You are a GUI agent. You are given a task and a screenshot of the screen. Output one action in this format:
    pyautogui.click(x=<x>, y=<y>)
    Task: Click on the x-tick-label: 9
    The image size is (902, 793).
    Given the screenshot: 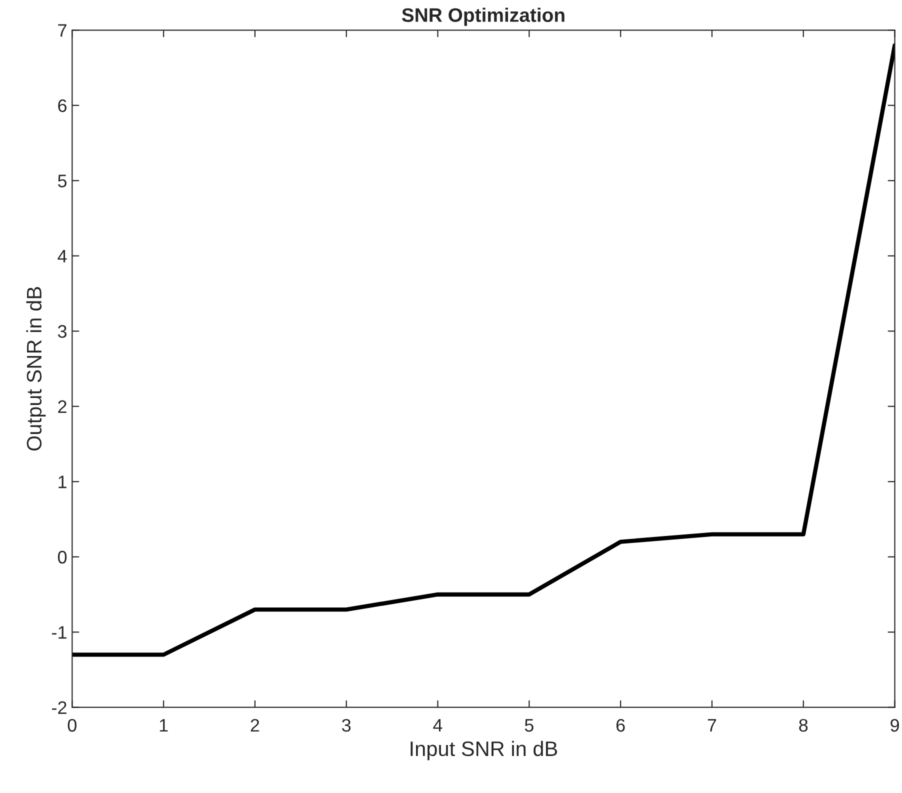 What is the action you would take?
    pyautogui.click(x=894, y=725)
    